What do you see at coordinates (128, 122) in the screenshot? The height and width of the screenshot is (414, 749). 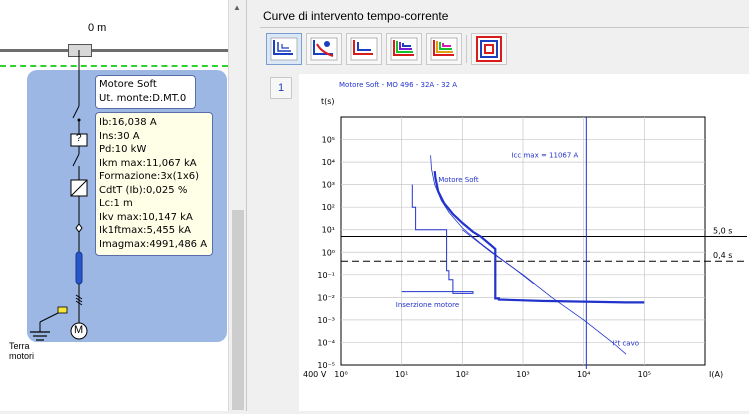 I see `info-ib: Ib:16,038 A` at bounding box center [128, 122].